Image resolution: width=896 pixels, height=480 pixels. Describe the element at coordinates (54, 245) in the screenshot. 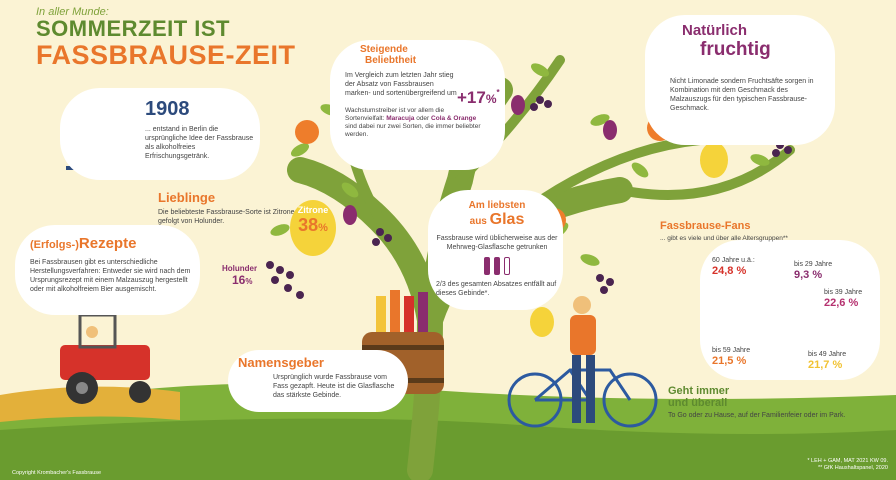

I see `rezepte-heading-prefix: (Erfolgs-)` at that location.